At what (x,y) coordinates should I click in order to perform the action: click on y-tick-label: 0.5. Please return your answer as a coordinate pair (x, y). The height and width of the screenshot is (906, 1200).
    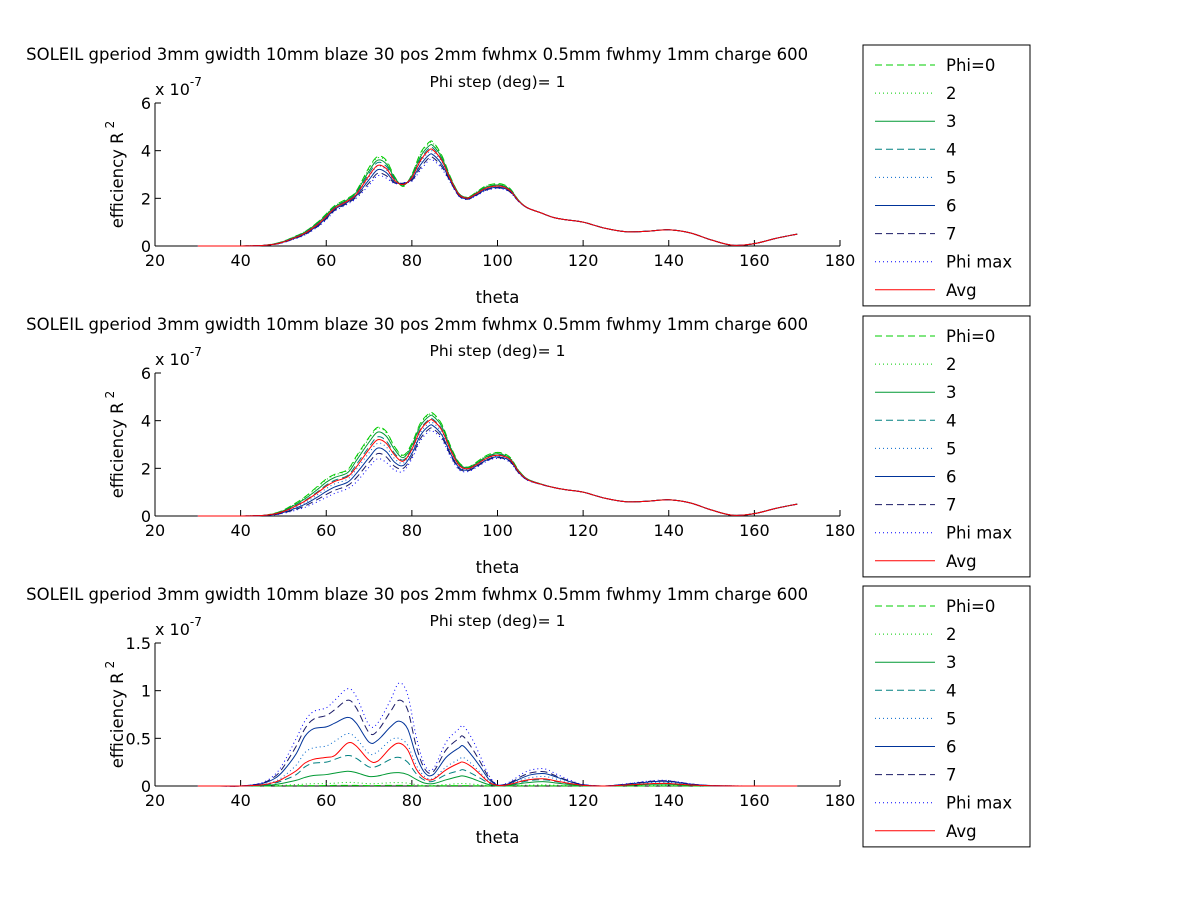
    Looking at the image, I should click on (138, 738).